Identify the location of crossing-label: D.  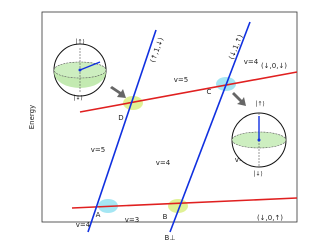
(120, 118).